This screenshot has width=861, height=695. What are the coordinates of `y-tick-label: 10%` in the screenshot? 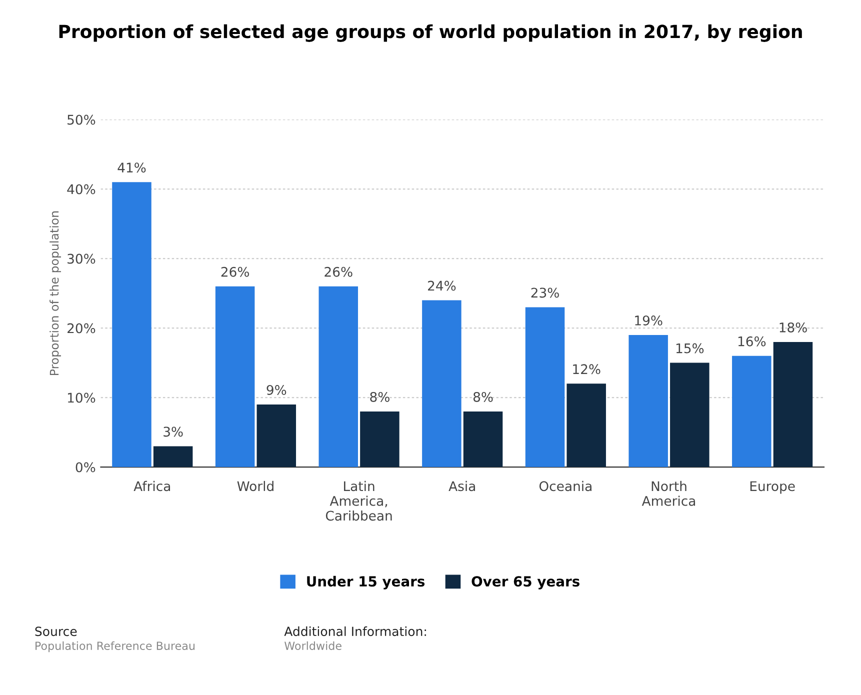 It's located at (82, 397).